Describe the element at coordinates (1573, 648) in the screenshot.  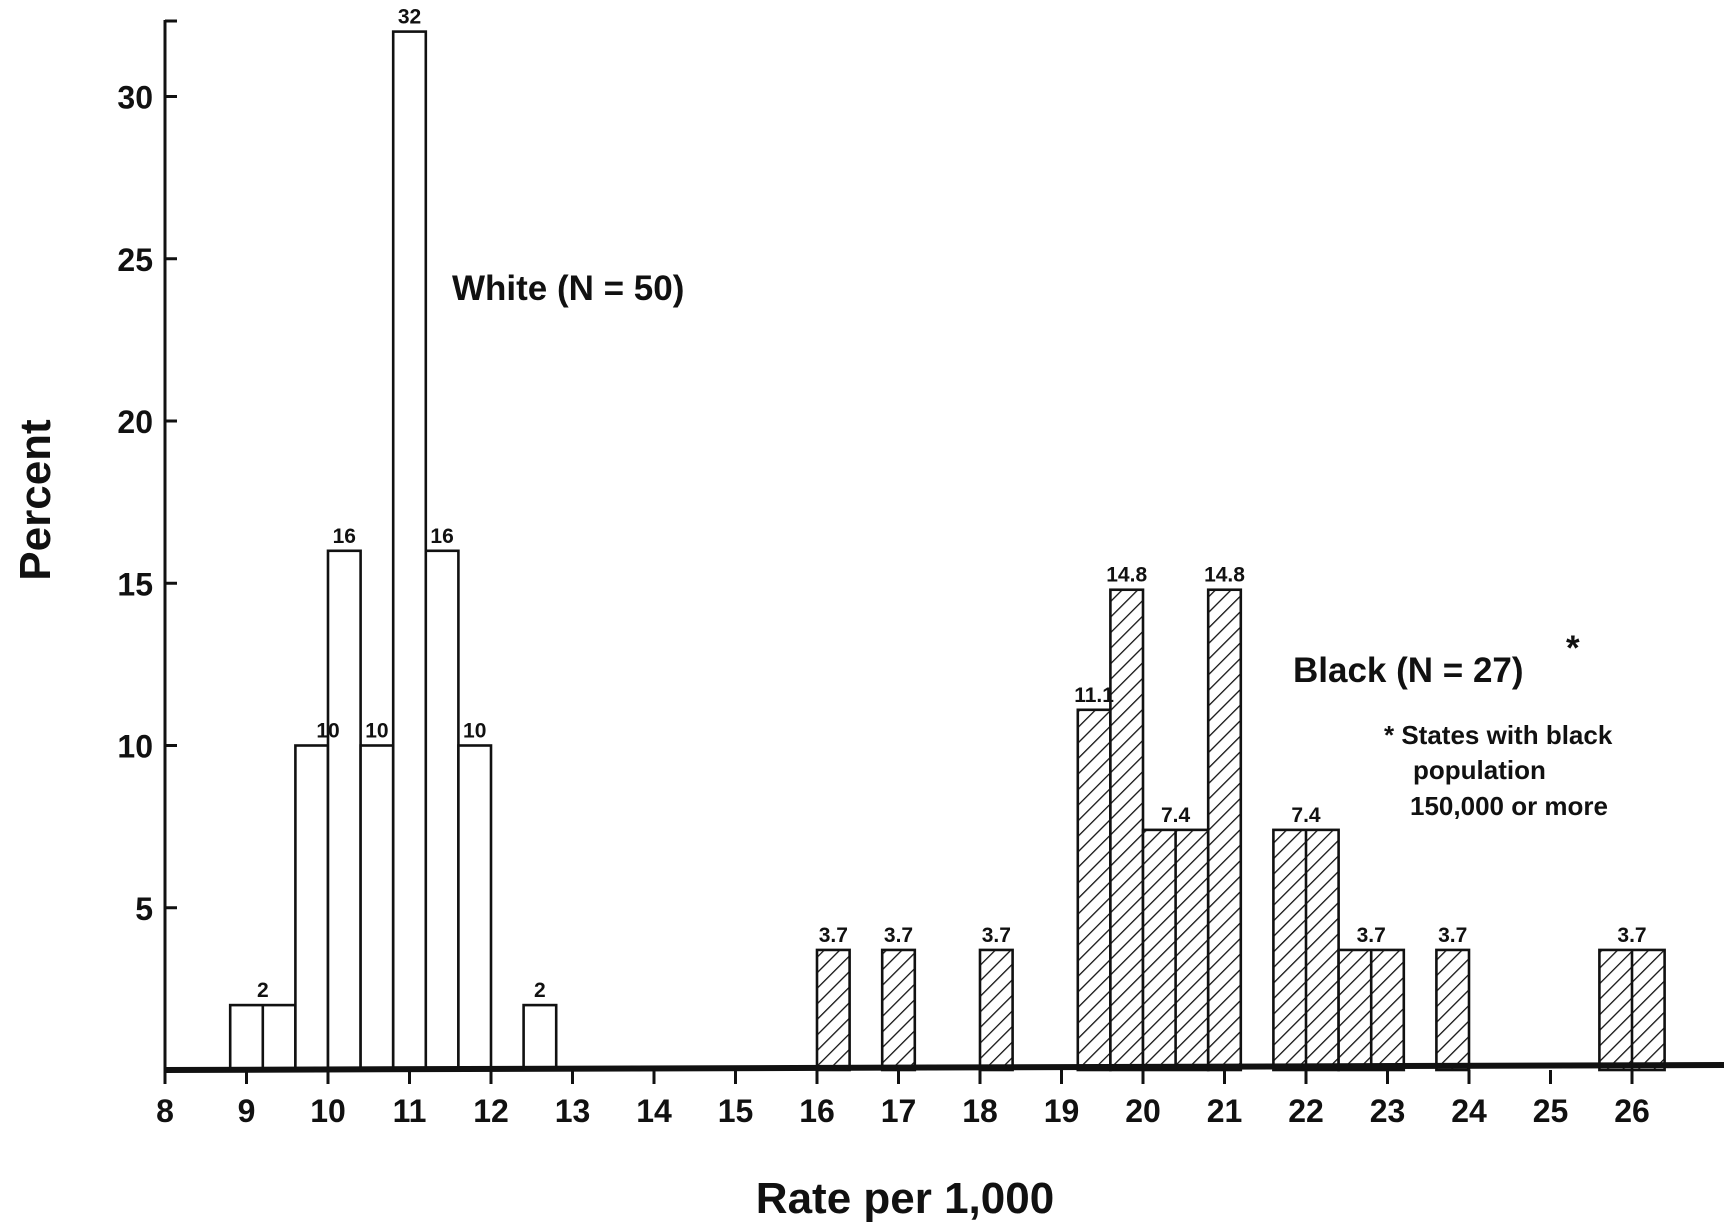
I see `black-series-label-marker: *` at that location.